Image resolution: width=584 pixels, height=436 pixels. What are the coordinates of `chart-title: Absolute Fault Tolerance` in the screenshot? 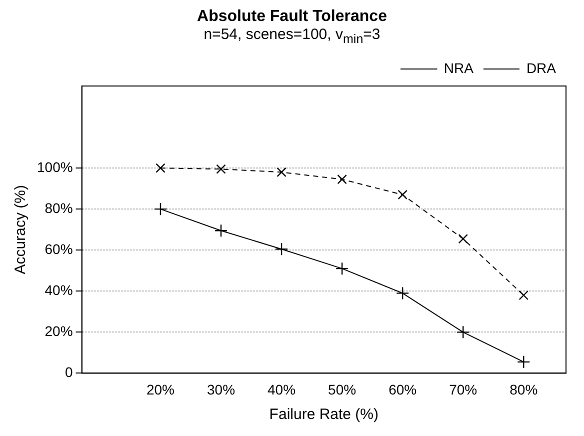 It's located at (292, 17).